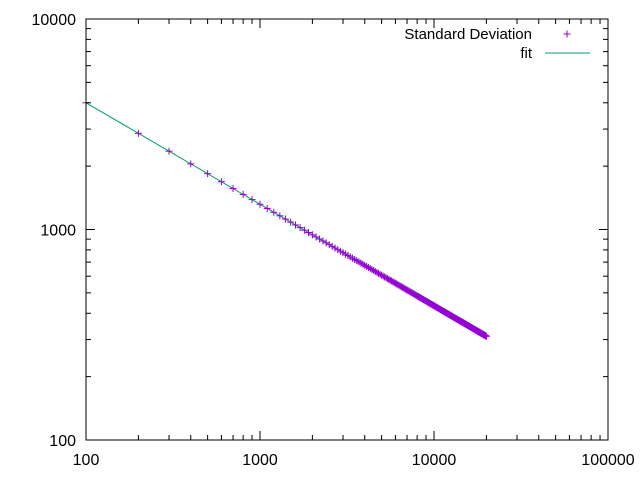  I want to click on legend: Standard Deviation fit, so click(497, 44).